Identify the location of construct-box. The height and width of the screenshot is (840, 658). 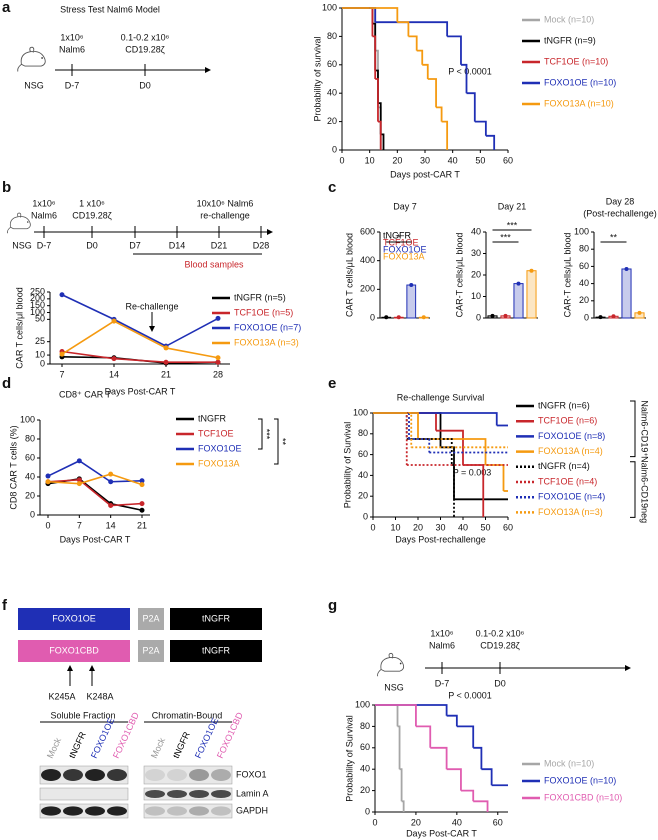
(74, 651).